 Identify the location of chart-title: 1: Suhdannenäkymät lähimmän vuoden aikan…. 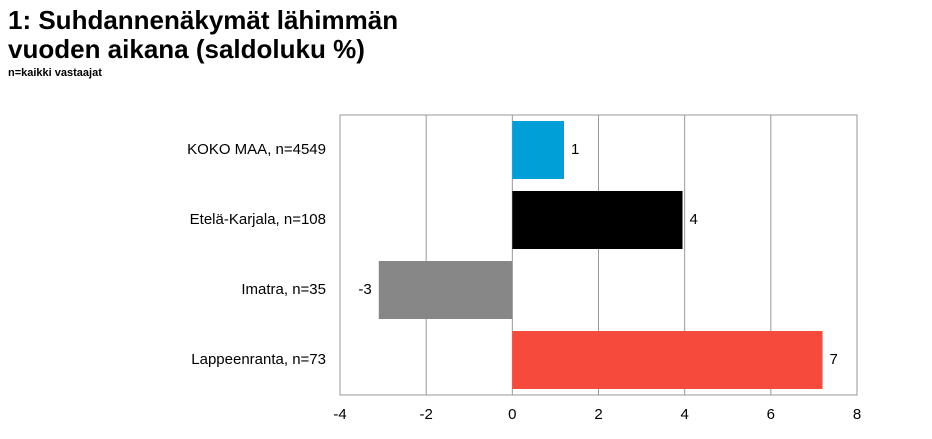
(203, 34).